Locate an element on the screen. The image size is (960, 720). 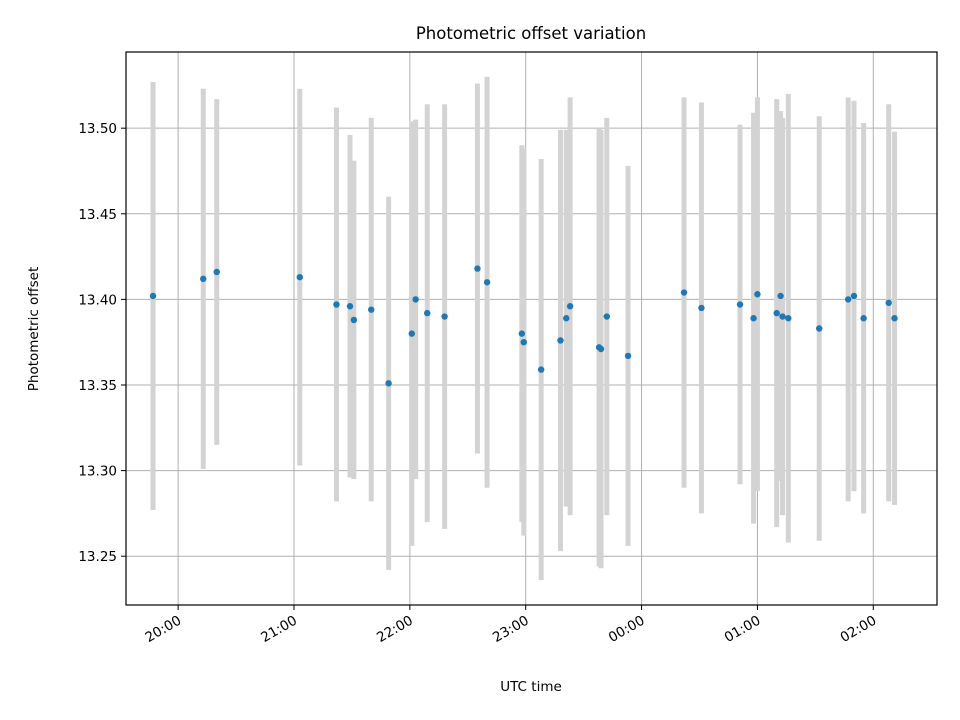
x-axis-ticks: 20:00 21:00 22:00 23:00 00:00 01:00 02:00 is located at coordinates (510, 625).